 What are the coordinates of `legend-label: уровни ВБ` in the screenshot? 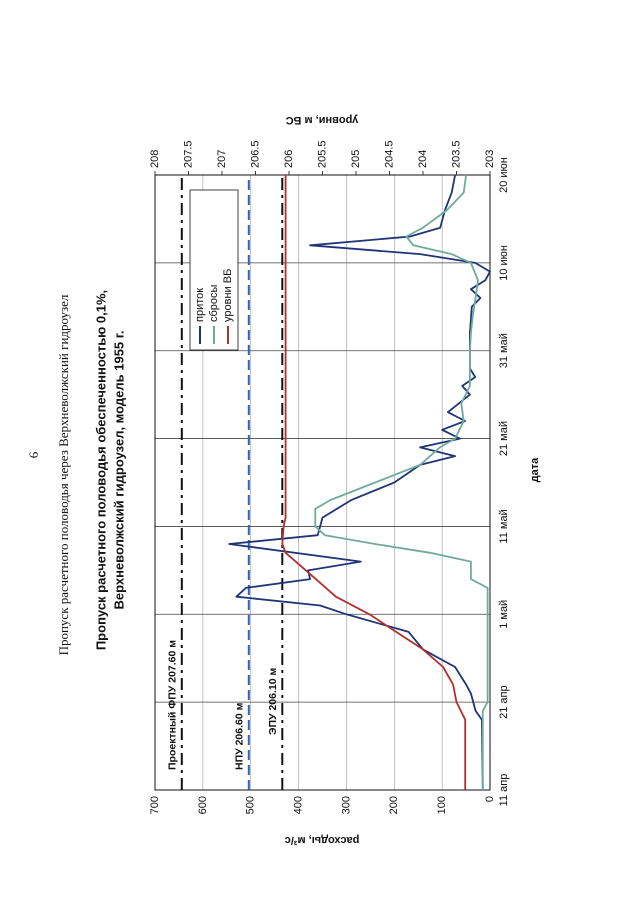 It's located at (228, 295).